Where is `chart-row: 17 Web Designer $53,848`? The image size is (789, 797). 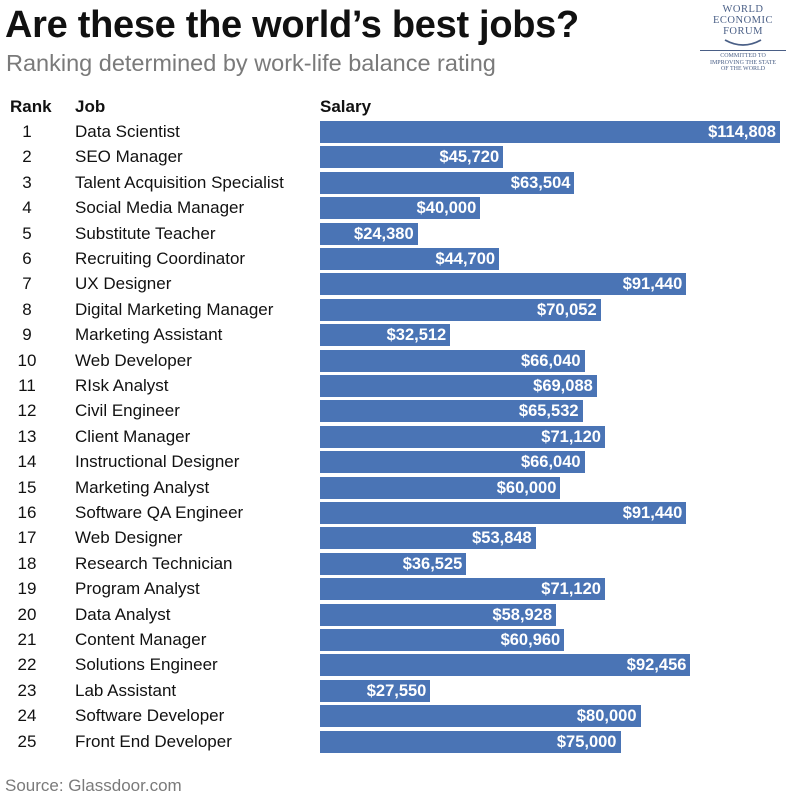 chart-row: 17 Web Designer $53,848 is located at coordinates (394, 538).